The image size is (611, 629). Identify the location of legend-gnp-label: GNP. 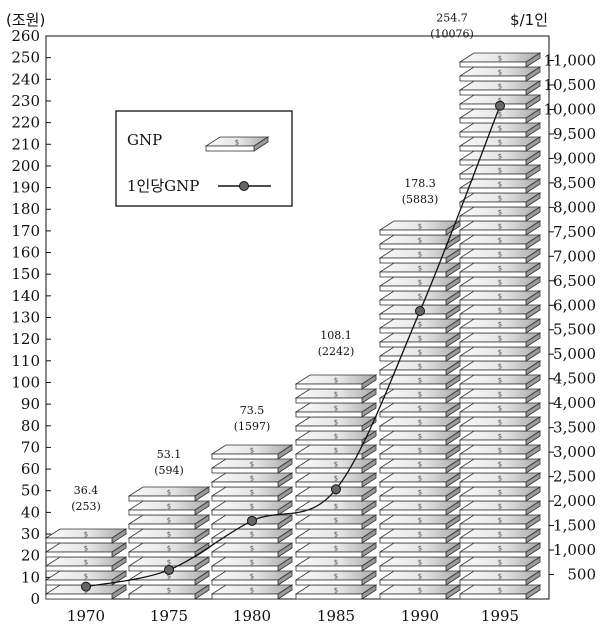
(144, 140).